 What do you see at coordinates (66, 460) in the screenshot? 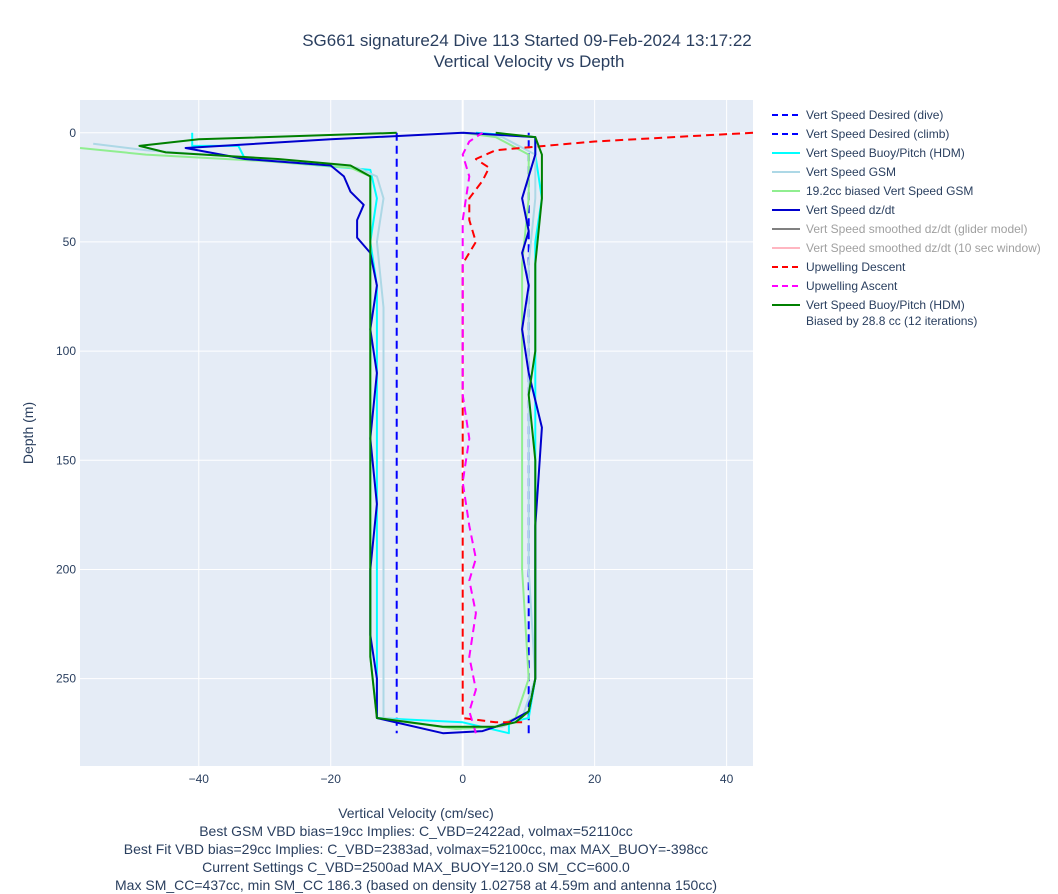
I see `y-tick-label: 150` at bounding box center [66, 460].